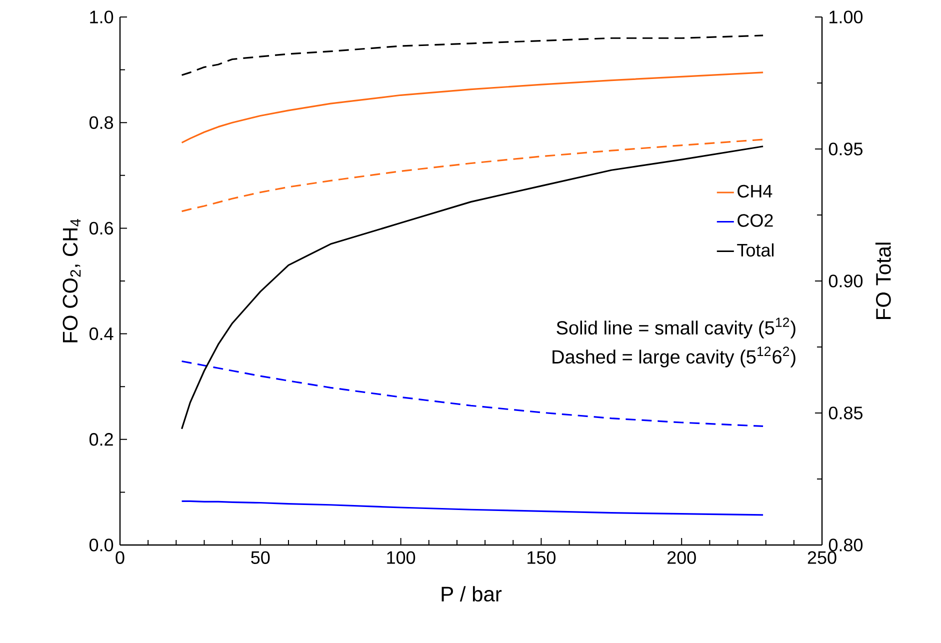  I want to click on y-tick-label: 0.8, so click(101, 122).